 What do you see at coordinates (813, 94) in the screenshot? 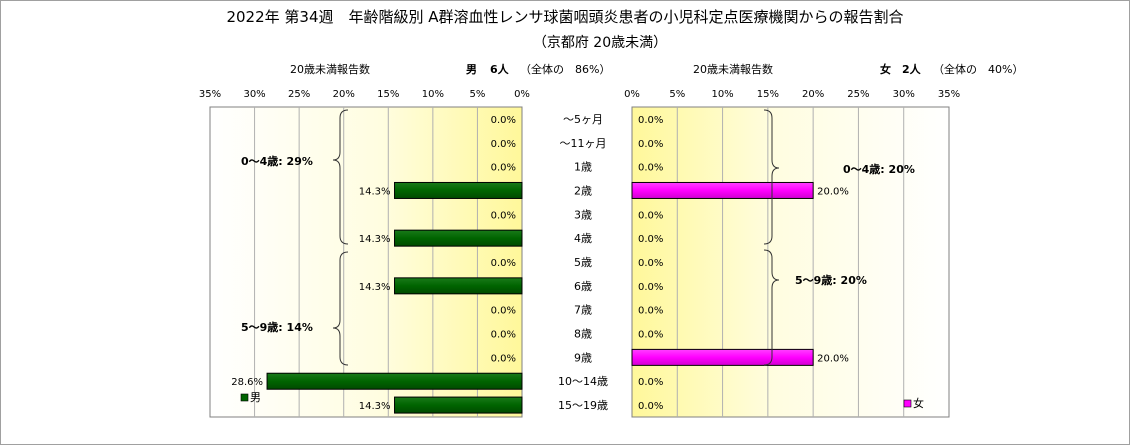
I see `female-x-tick-label: 20%` at bounding box center [813, 94].